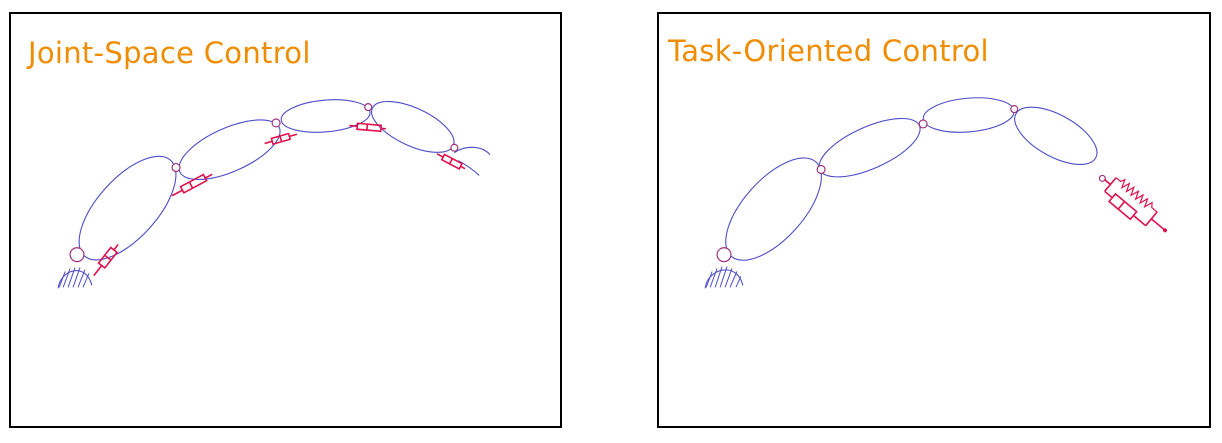  What do you see at coordinates (1135, 205) in the screenshot?
I see `spring-damper-icon` at bounding box center [1135, 205].